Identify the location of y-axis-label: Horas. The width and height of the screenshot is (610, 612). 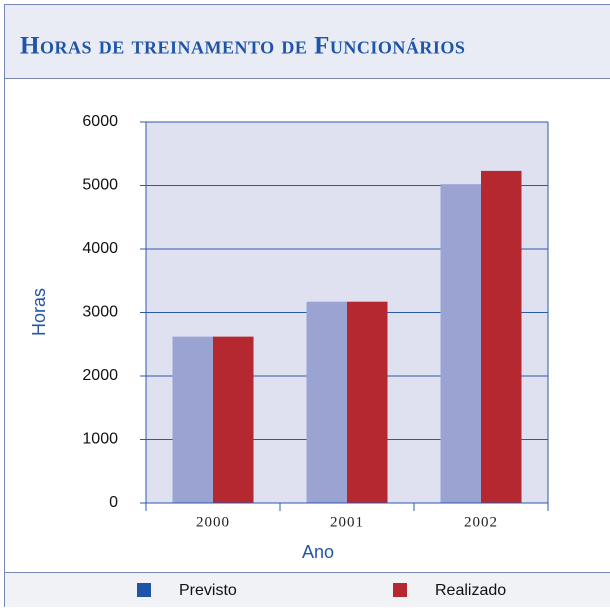
(39, 312).